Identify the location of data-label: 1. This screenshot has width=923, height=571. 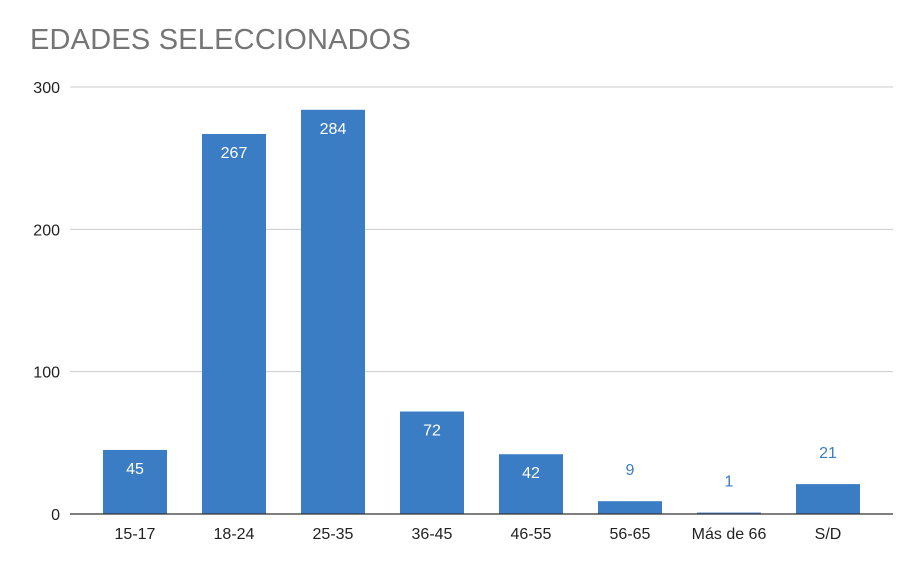
(729, 482).